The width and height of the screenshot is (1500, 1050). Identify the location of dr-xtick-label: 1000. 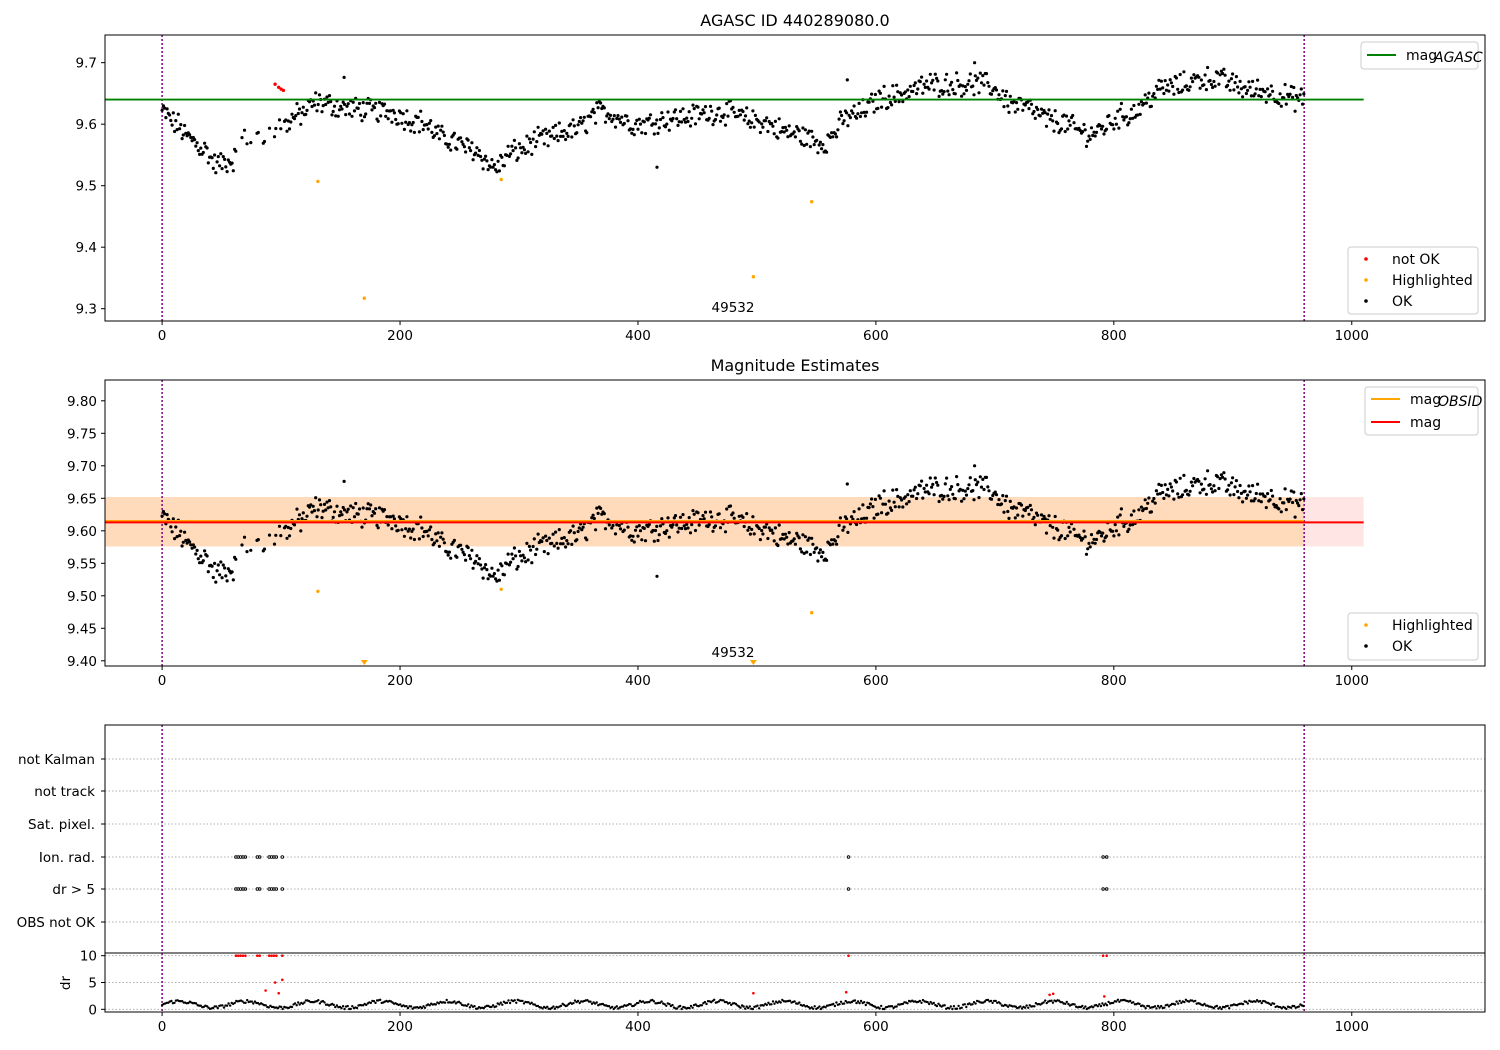
(1352, 1027).